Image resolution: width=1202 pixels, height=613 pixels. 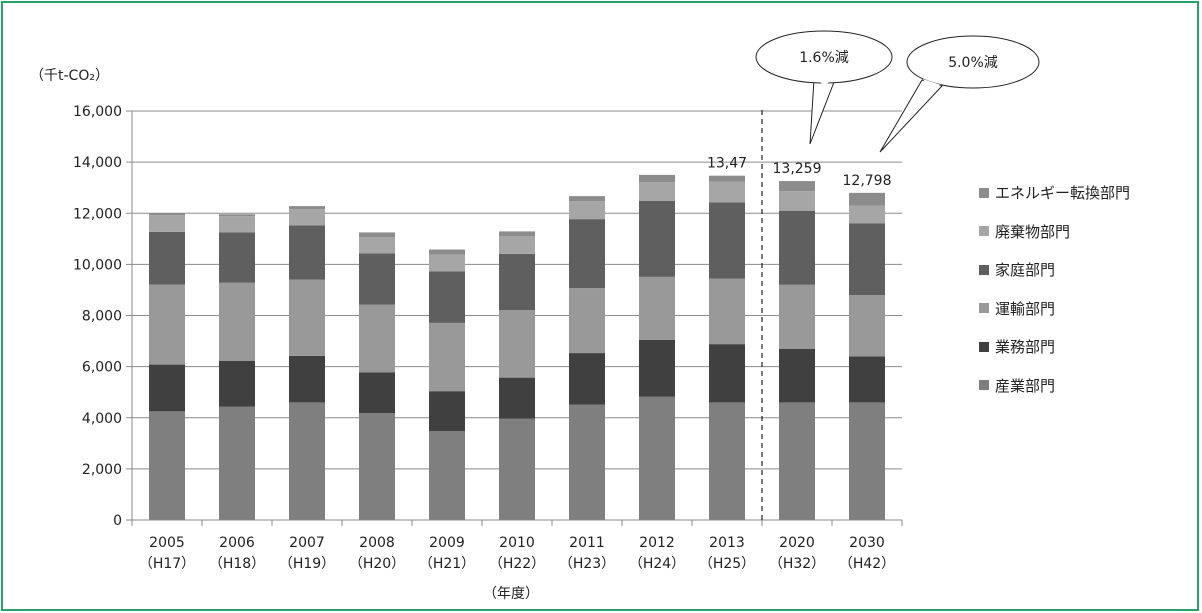 I want to click on x-tick-sublabel: （H18）, so click(x=237, y=564).